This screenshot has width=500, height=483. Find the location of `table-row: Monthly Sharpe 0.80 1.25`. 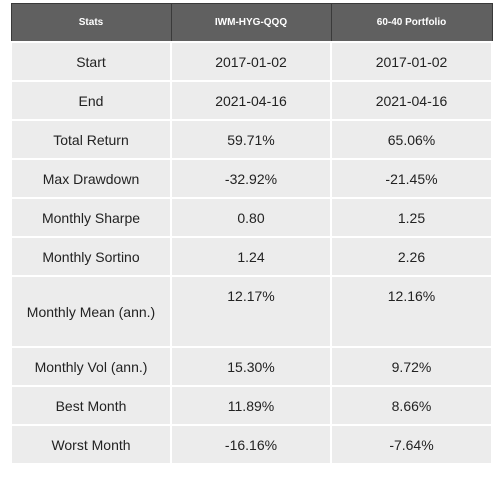

table-row: Monthly Sharpe 0.80 1.25 is located at coordinates (251, 217).